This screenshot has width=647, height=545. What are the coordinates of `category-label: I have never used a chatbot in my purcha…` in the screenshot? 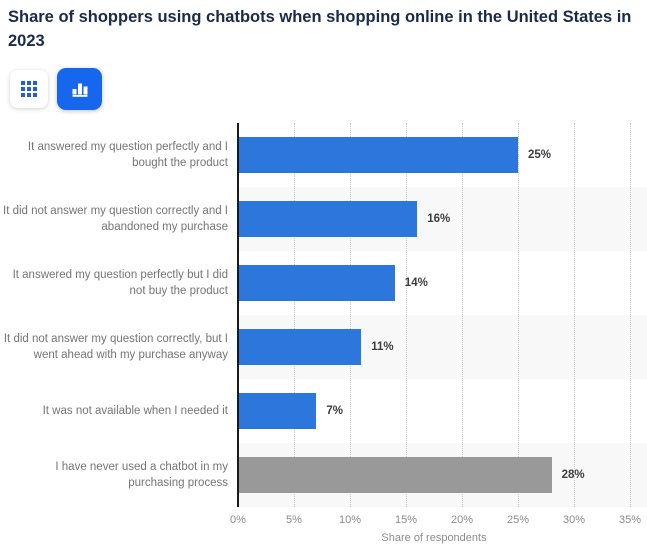 It's located at (141, 474).